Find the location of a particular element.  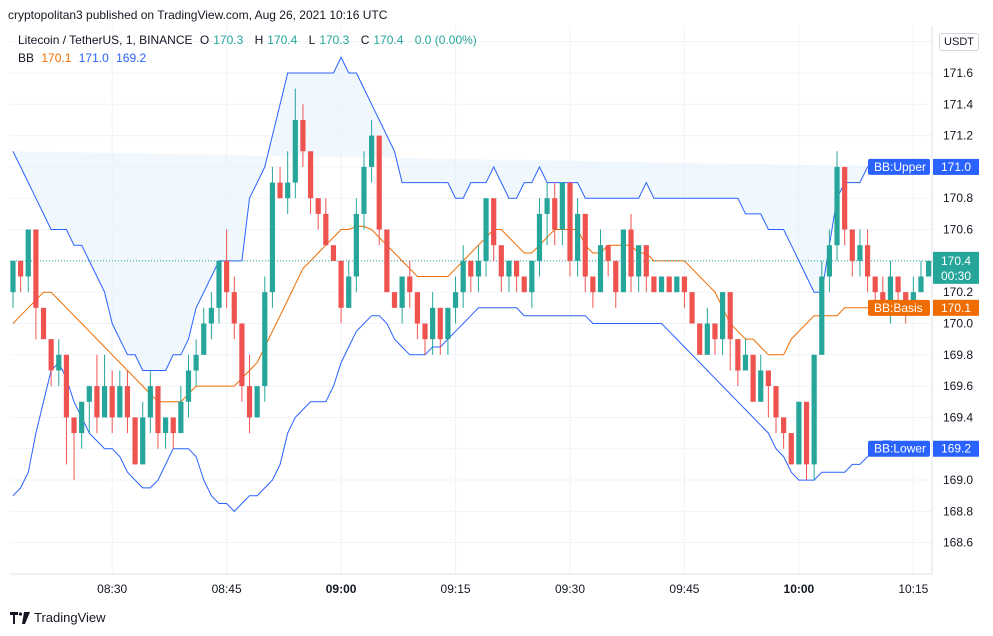

bb-legend: BB 170.1 171.0 169.2 is located at coordinates (84, 58).